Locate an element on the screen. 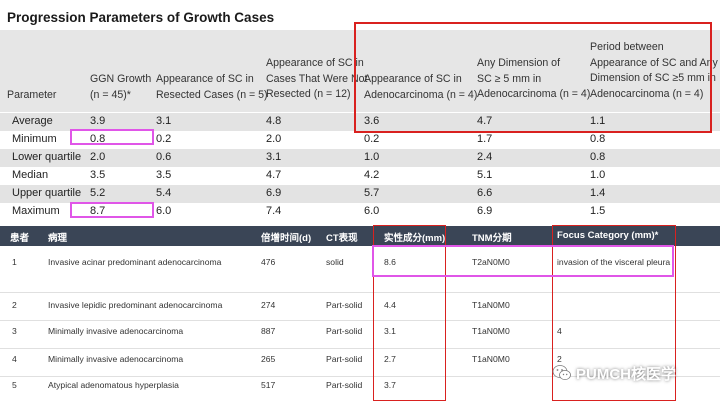 The image size is (720, 405). watermark-text: PUMCH核医学 is located at coordinates (626, 374).